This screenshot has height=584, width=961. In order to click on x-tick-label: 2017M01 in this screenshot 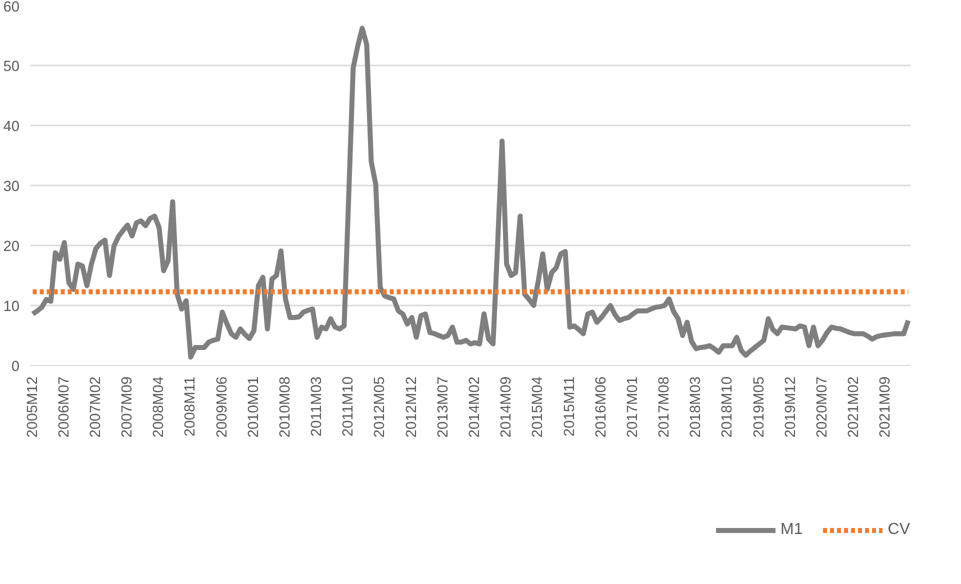, I will do `click(632, 407)`.